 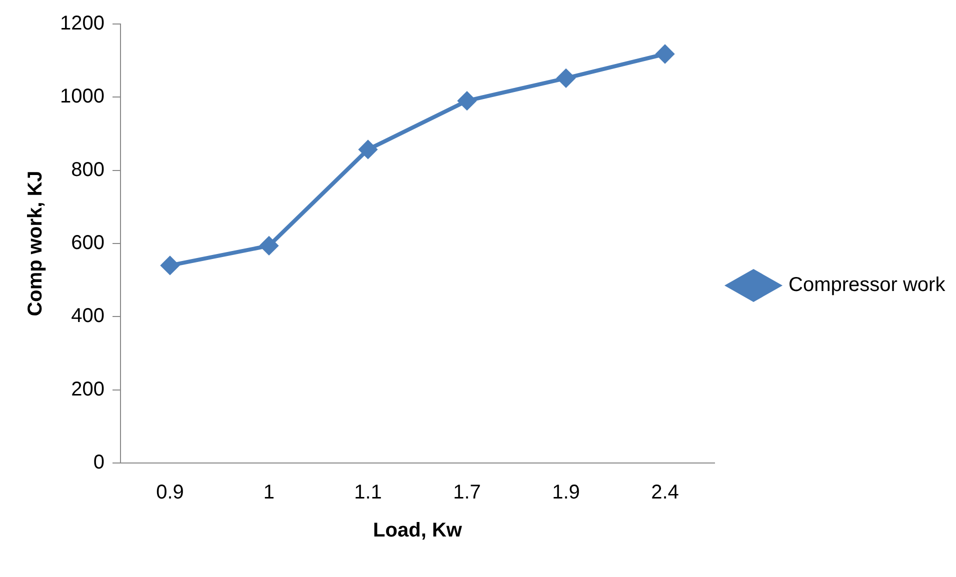 I want to click on y-tick-label: 600, so click(x=87, y=243).